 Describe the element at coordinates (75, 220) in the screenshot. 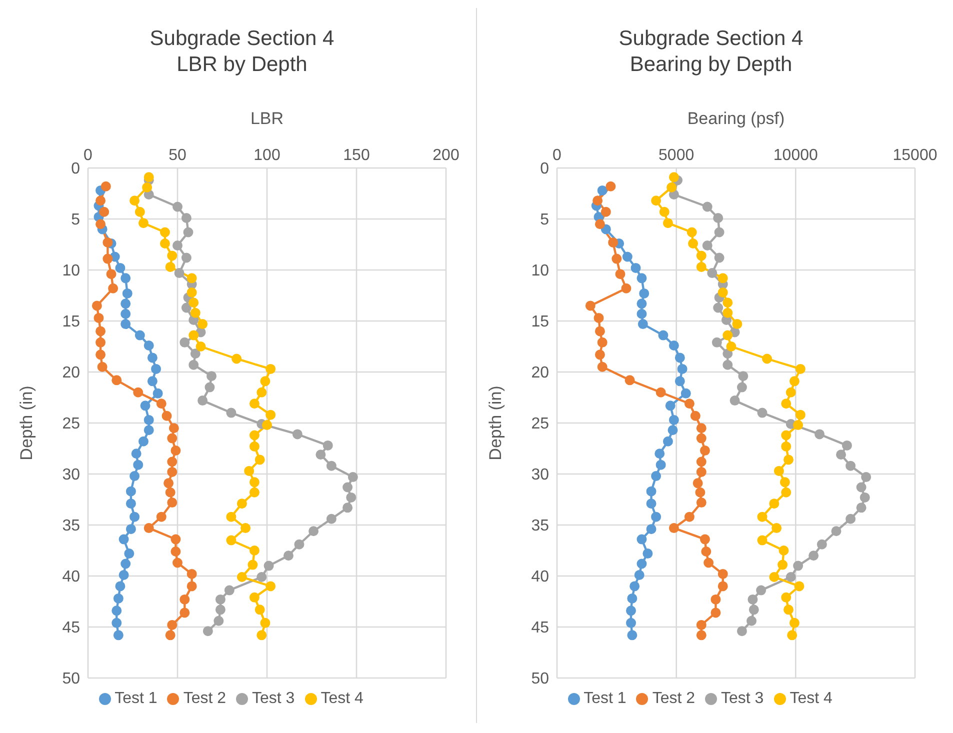

I see `y-tick-label: 5` at that location.